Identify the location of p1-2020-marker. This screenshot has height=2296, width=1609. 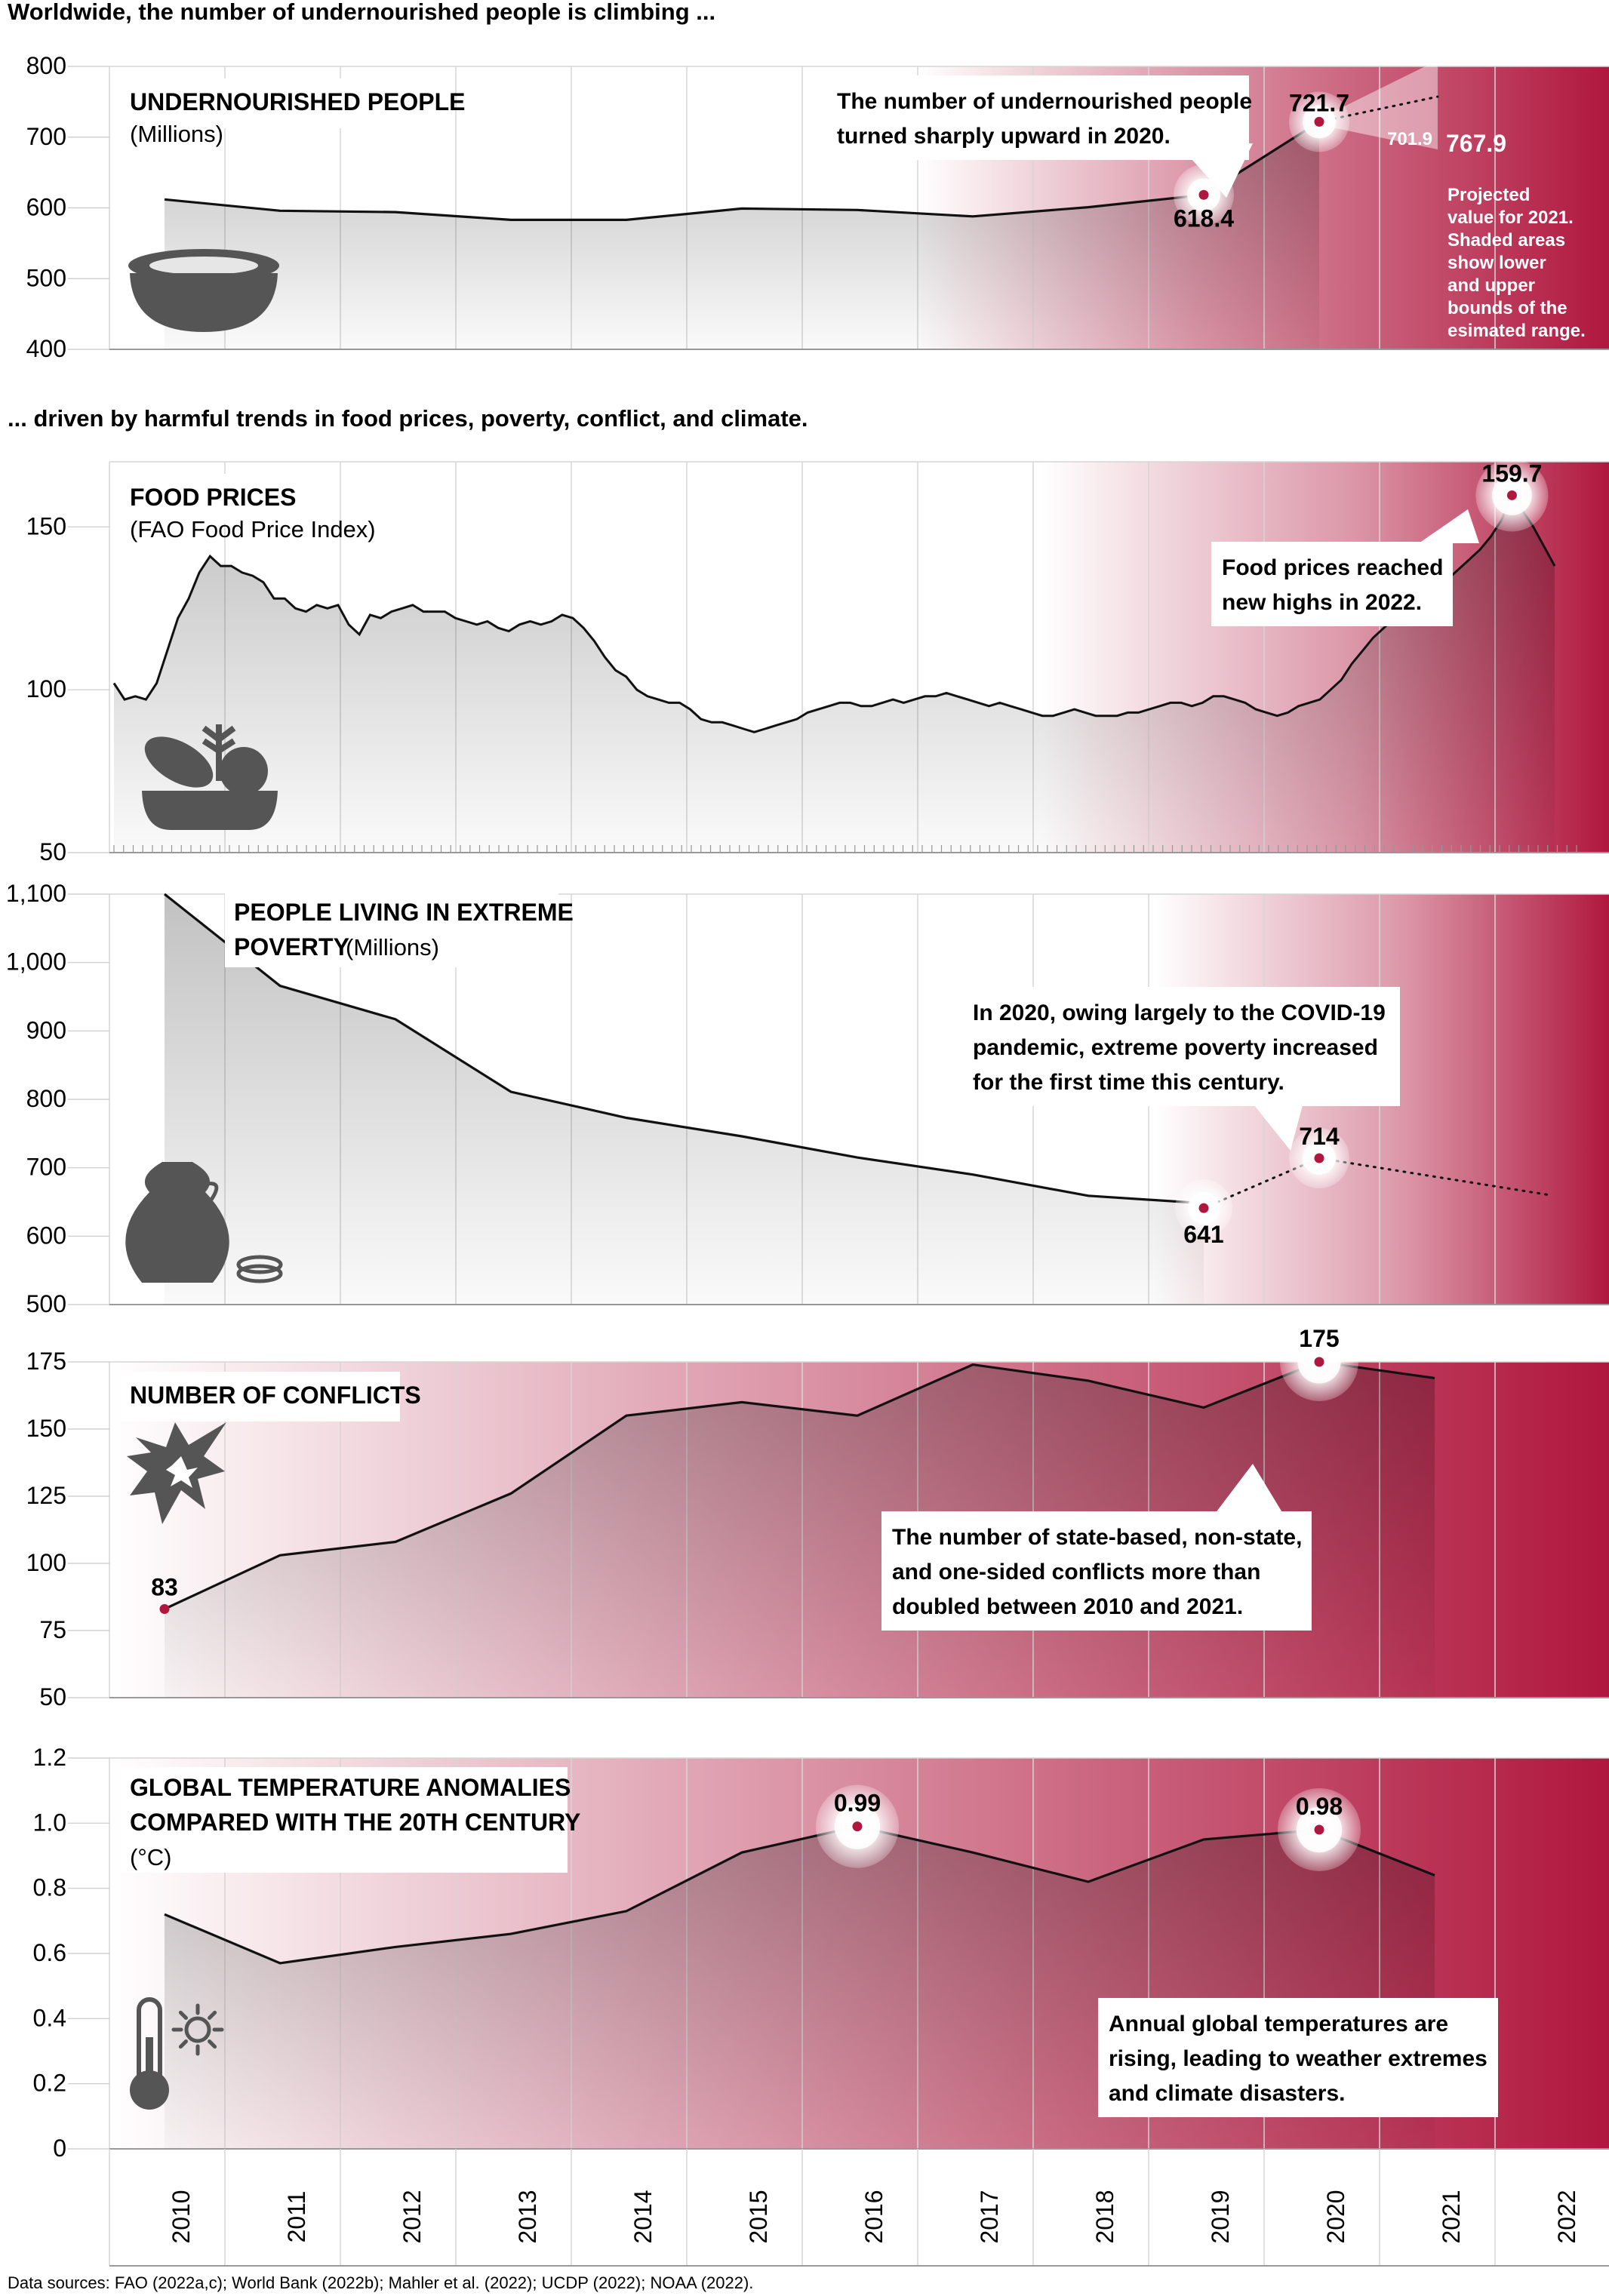
(1319, 122).